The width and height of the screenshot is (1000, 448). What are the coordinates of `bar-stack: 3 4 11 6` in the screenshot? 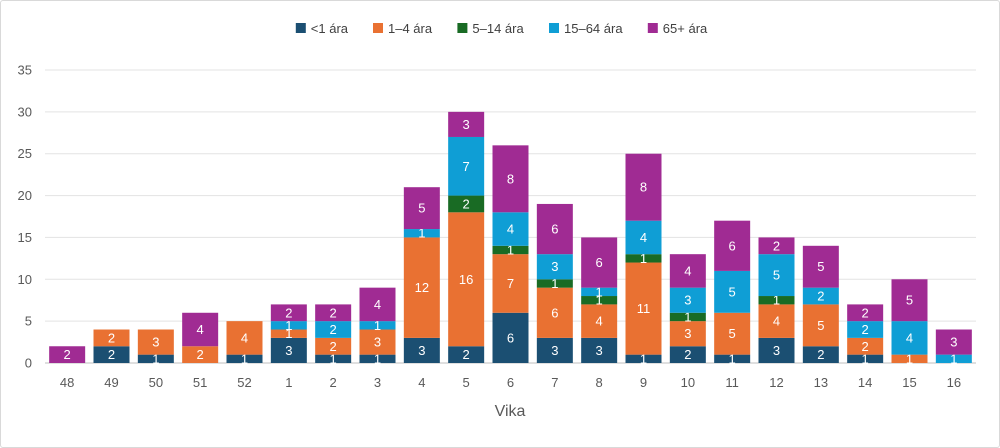 It's located at (599, 300).